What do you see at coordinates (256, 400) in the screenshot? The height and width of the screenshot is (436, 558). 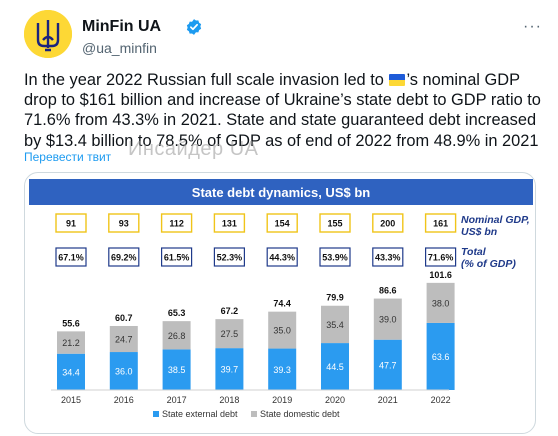 I see `x-tick-labels: 2015 2016 2017 2018 2019 2020 2021 2022` at bounding box center [256, 400].